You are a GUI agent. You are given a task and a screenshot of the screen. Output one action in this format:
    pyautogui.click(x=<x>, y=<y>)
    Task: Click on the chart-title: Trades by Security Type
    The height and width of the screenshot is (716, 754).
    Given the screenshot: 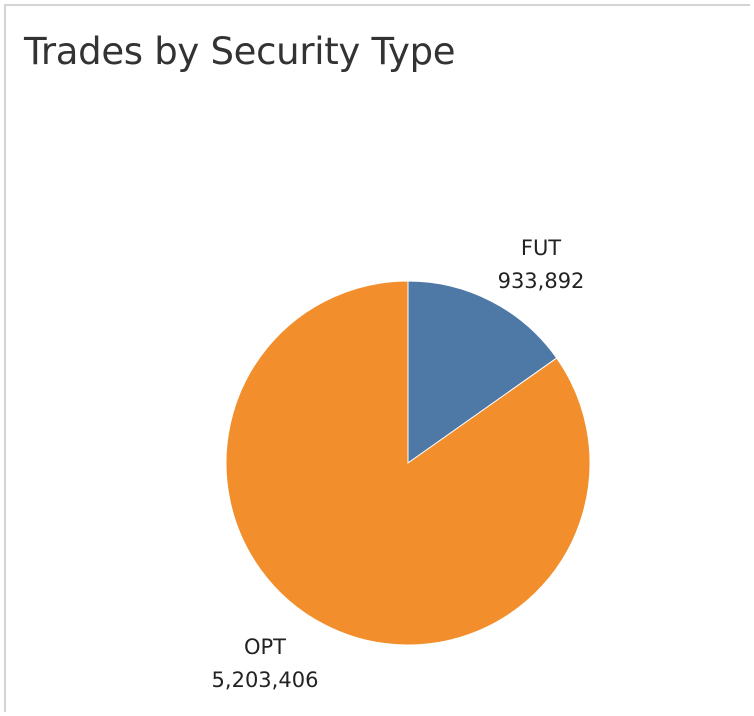 What is the action you would take?
    pyautogui.click(x=240, y=51)
    